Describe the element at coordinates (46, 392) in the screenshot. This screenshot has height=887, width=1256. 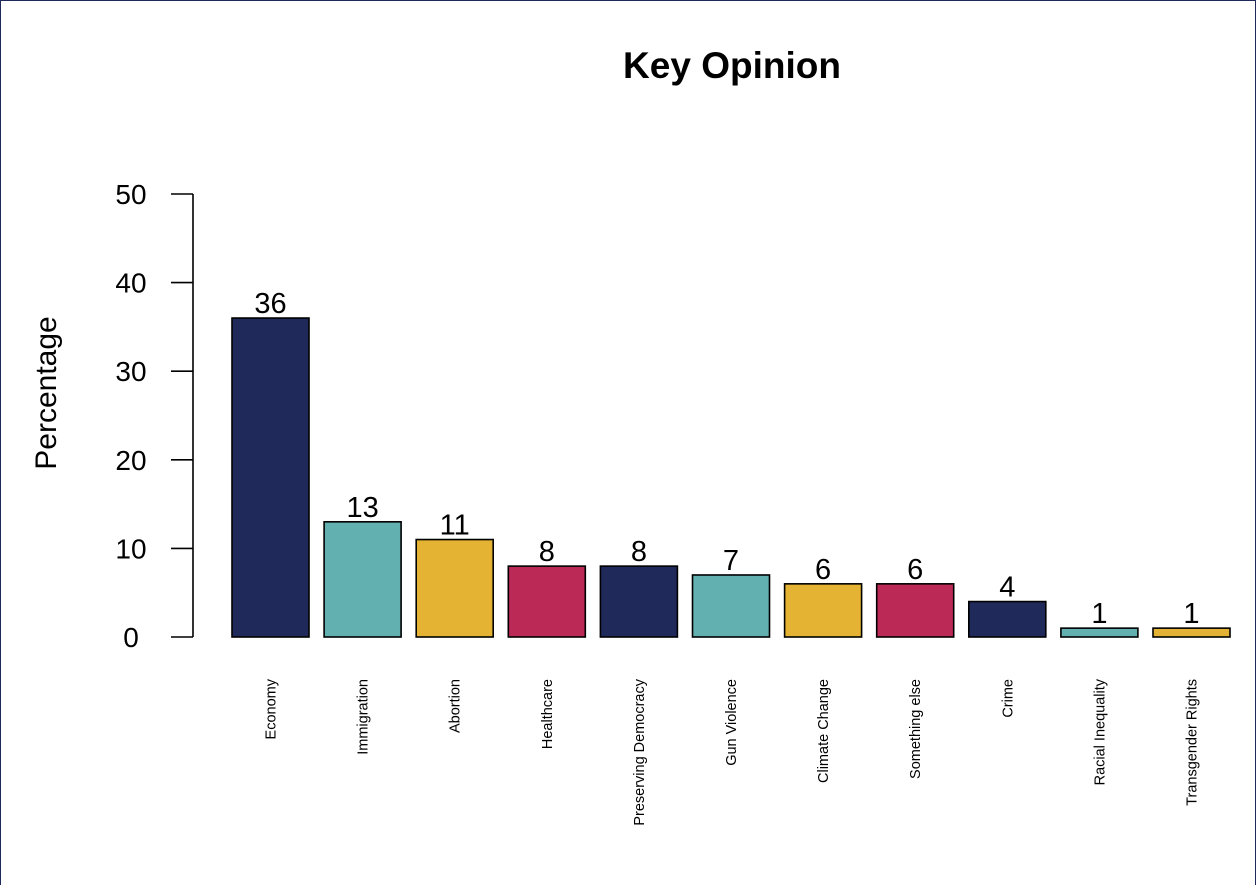
I see `y-axis-title: Percentage` at that location.